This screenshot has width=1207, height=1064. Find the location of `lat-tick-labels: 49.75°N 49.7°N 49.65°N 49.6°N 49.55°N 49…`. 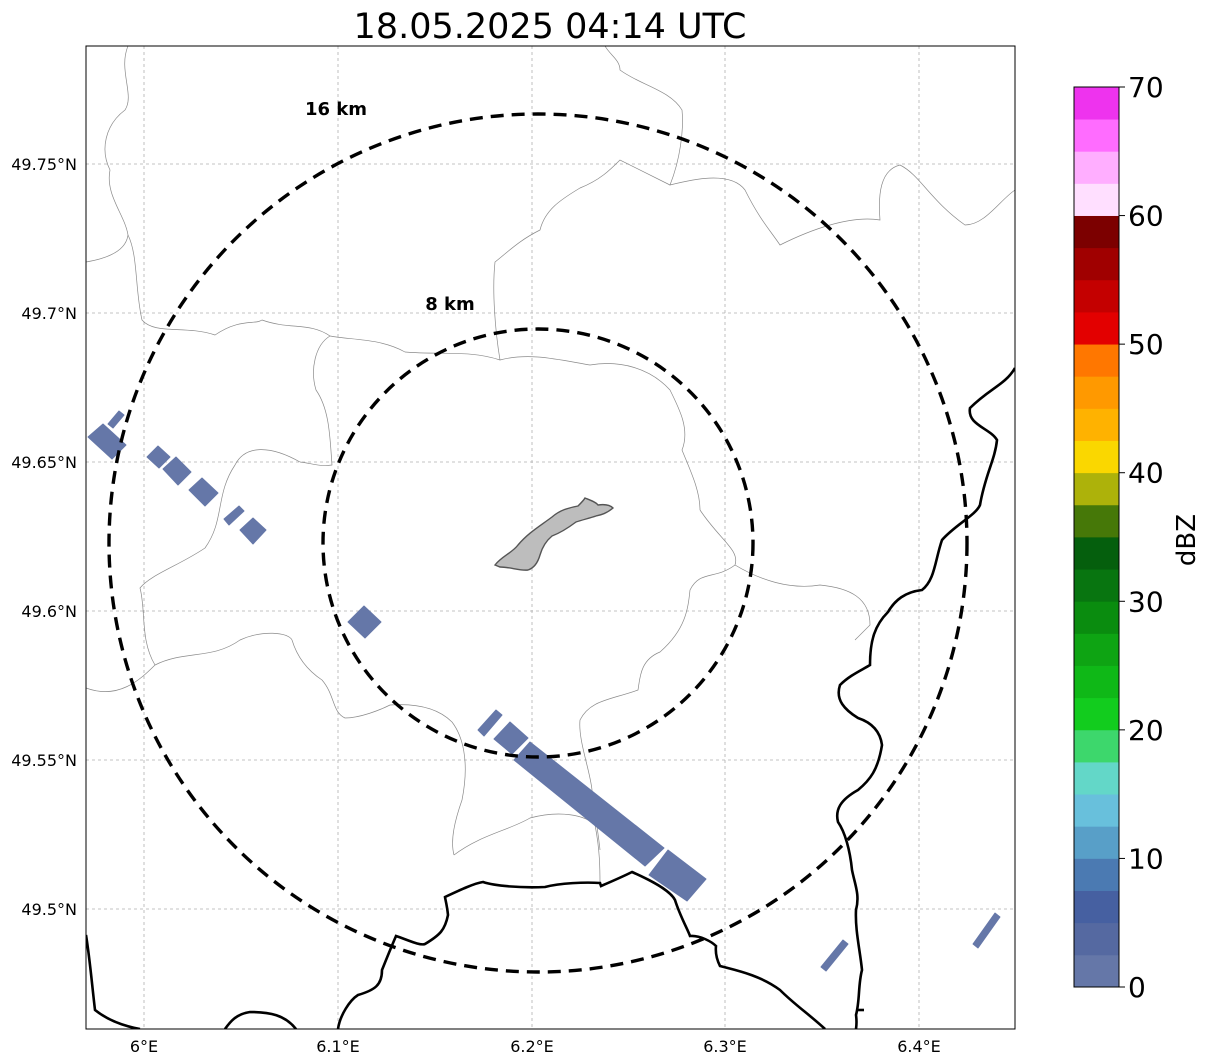

lat-tick-labels: 49.75°N 49.7°N 49.65°N 49.6°N 49.55°N 49… is located at coordinates (44, 537).